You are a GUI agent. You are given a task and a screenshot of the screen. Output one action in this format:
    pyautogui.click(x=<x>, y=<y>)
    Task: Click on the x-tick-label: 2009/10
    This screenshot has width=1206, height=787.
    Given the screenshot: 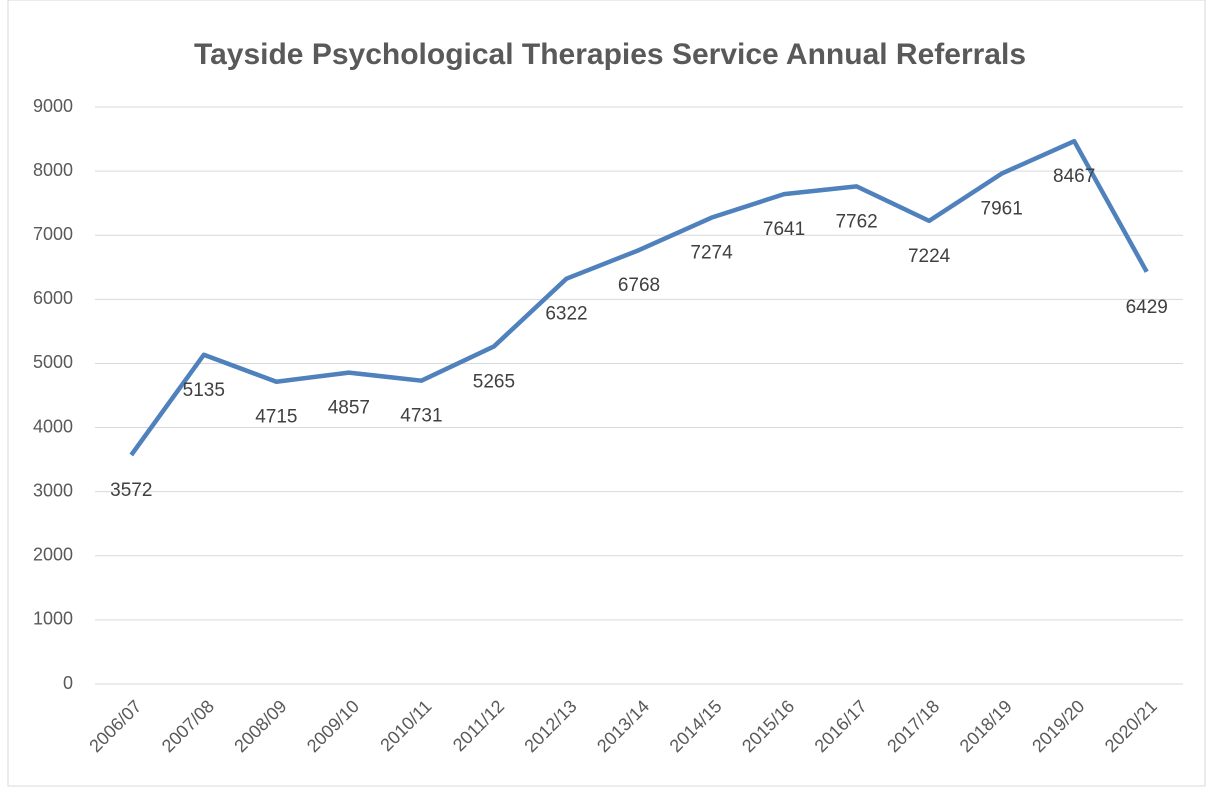 What is the action you would take?
    pyautogui.click(x=333, y=726)
    